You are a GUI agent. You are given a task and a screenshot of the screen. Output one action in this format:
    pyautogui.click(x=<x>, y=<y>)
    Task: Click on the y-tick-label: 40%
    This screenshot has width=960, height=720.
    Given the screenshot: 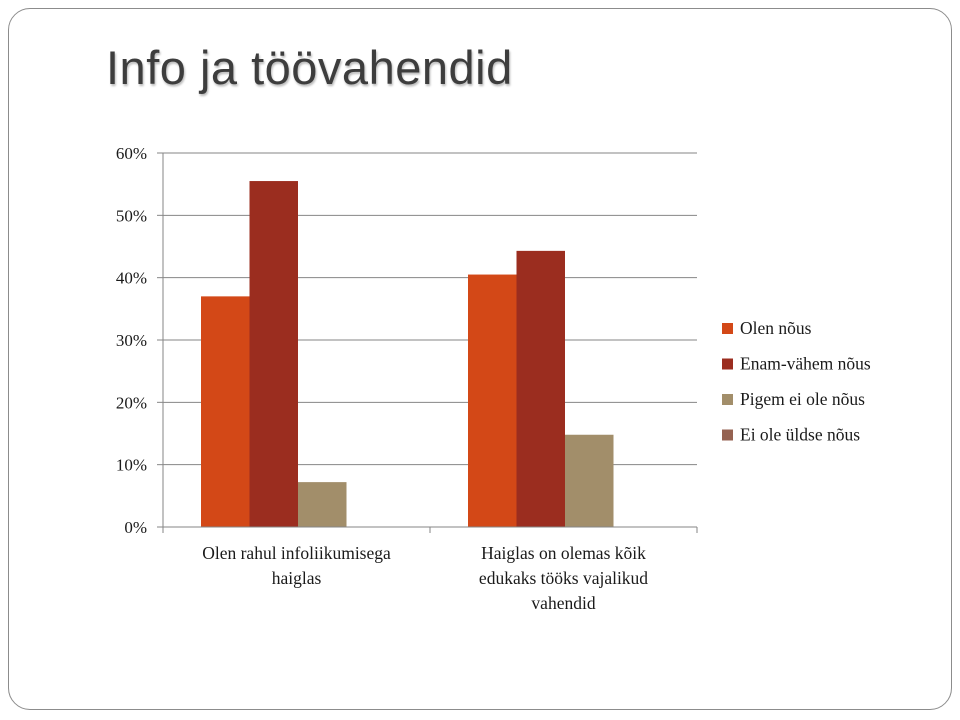 What is the action you would take?
    pyautogui.click(x=131, y=278)
    